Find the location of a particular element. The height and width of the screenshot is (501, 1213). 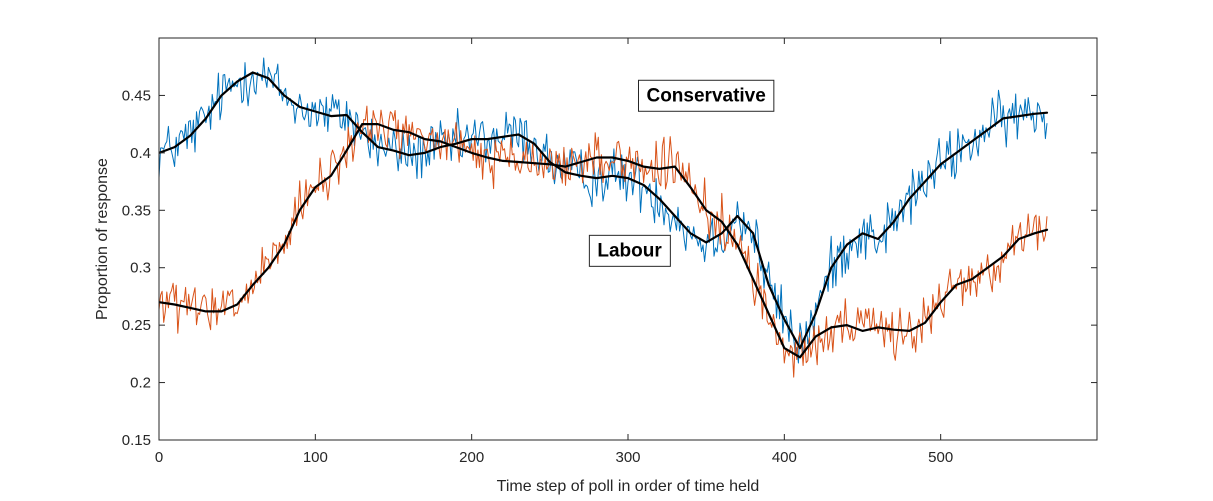

conservative-annotation-box is located at coordinates (706, 95).